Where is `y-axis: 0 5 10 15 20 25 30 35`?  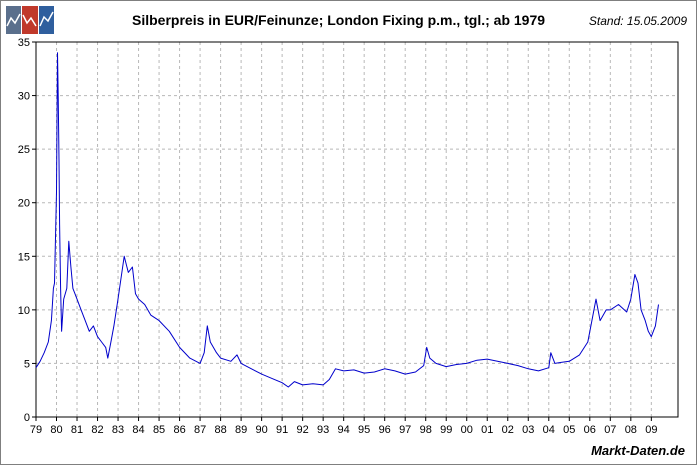
y-axis: 0 5 10 15 20 25 30 35 is located at coordinates (27, 230).